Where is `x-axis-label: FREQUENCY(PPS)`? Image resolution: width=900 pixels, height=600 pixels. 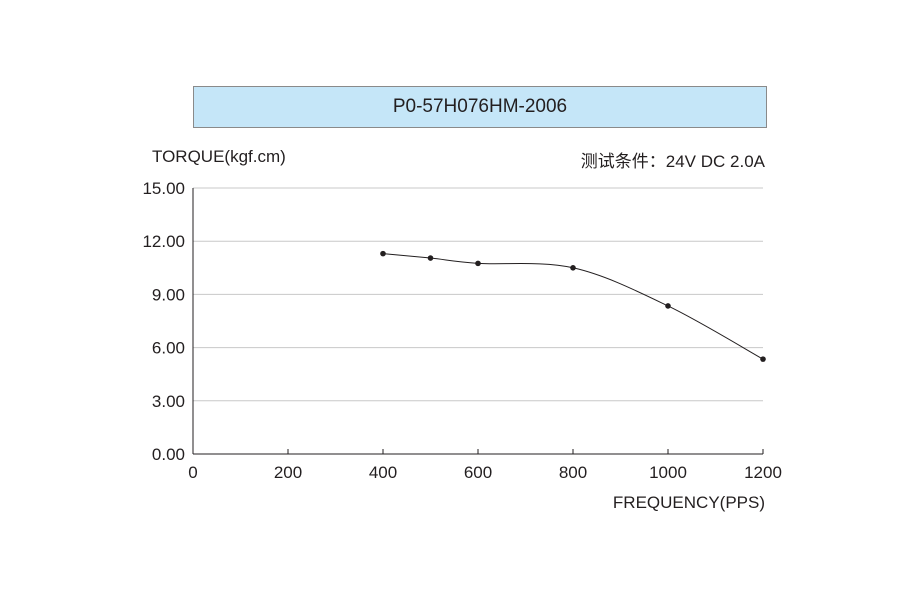
x-axis-label: FREQUENCY(PPS) is located at coordinates (688, 502).